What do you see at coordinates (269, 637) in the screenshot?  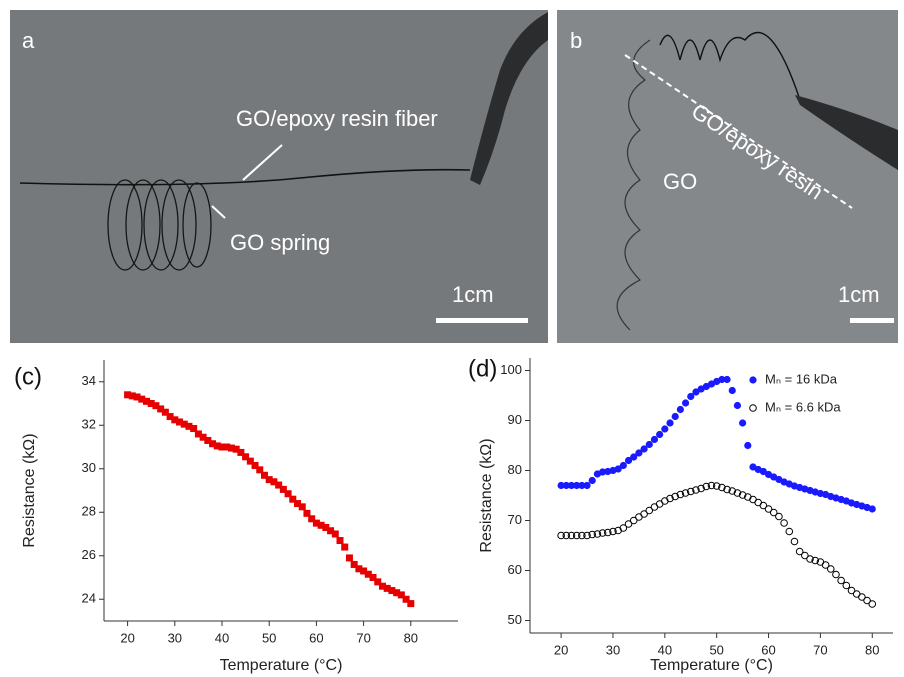 I see `x-tick-label: 50` at bounding box center [269, 637].